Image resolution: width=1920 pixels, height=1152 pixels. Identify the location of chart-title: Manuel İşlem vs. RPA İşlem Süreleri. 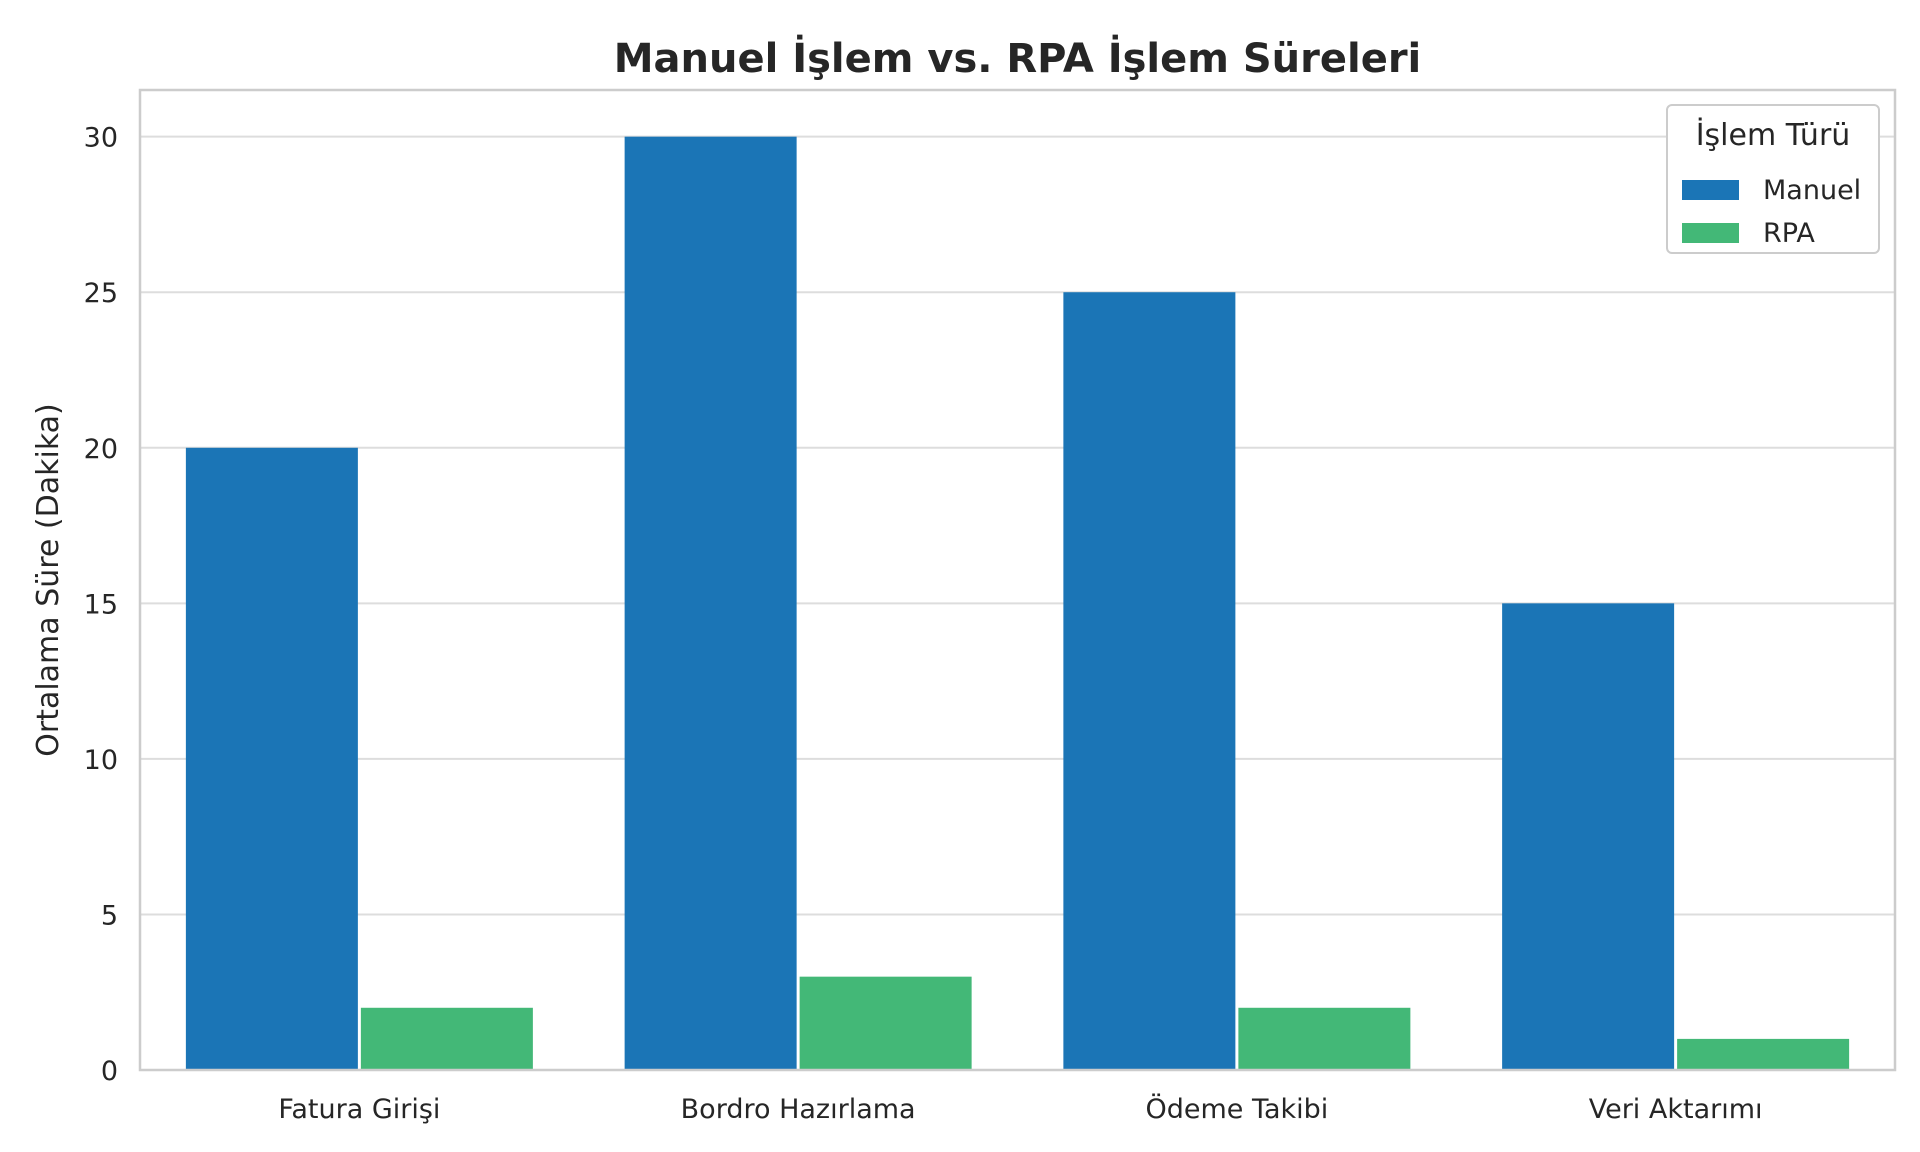
(1018, 58).